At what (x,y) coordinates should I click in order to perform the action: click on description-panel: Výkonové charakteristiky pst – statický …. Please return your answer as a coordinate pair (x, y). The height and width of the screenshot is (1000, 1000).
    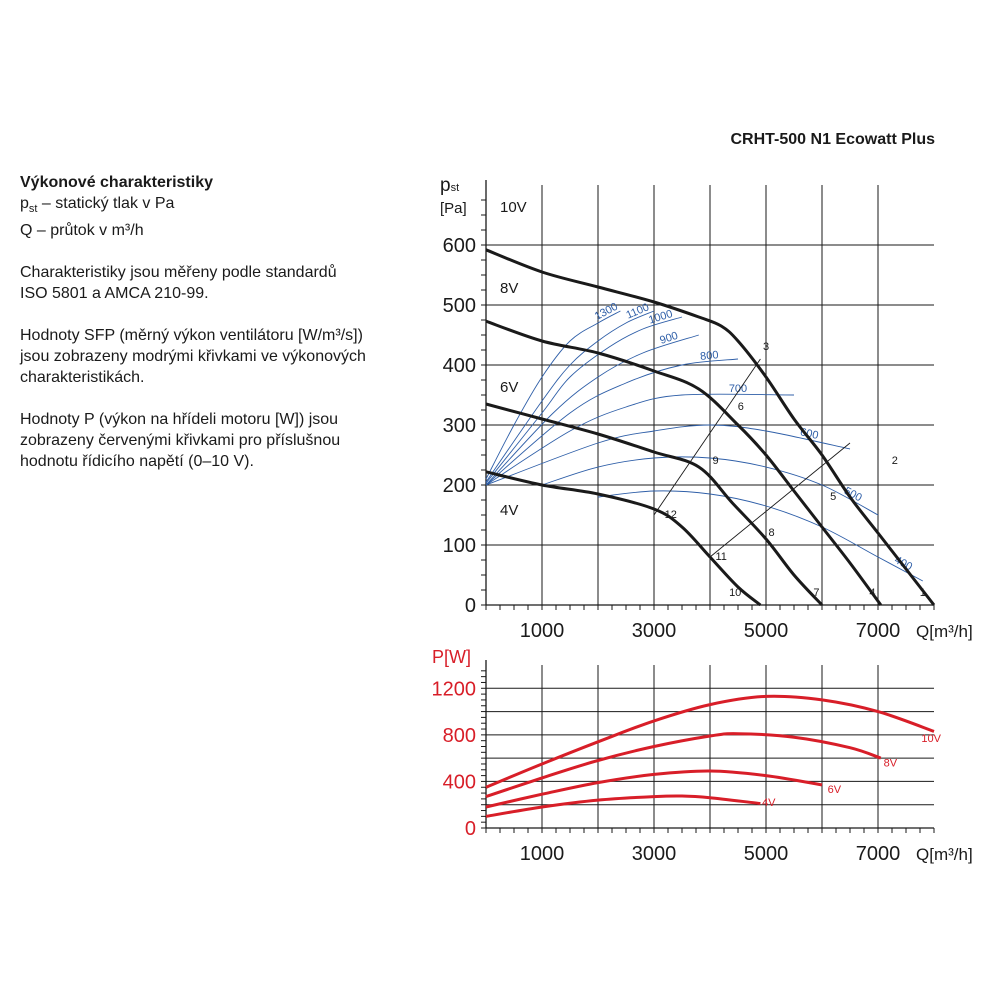
    Looking at the image, I should click on (230, 332).